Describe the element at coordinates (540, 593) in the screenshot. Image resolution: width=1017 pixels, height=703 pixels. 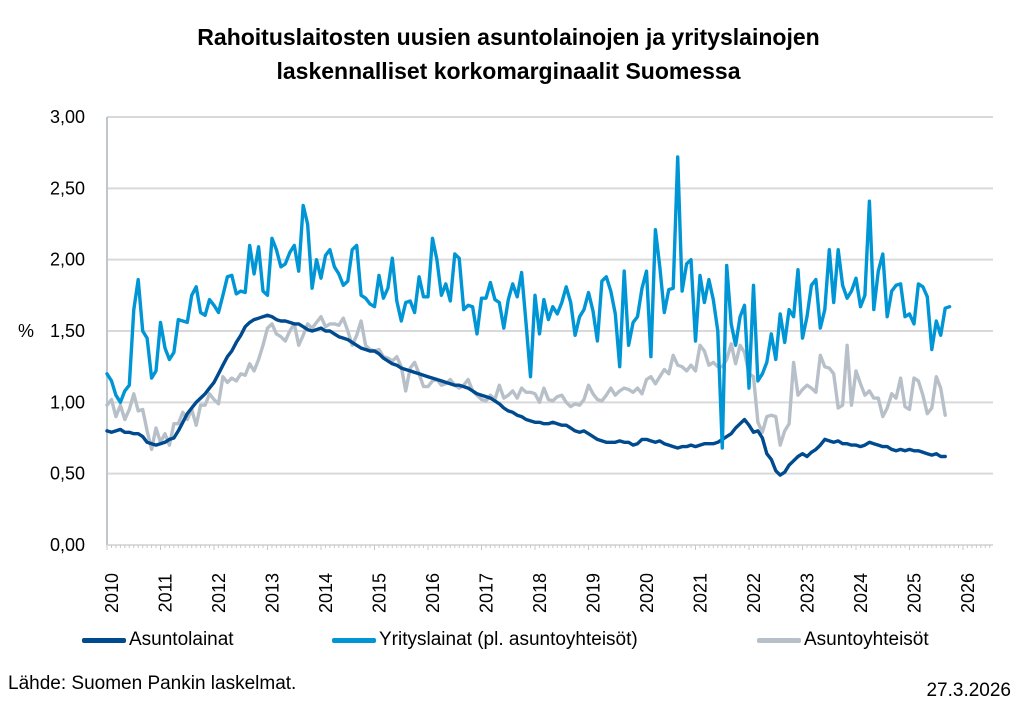
I see `x-tick-label: 2018` at that location.